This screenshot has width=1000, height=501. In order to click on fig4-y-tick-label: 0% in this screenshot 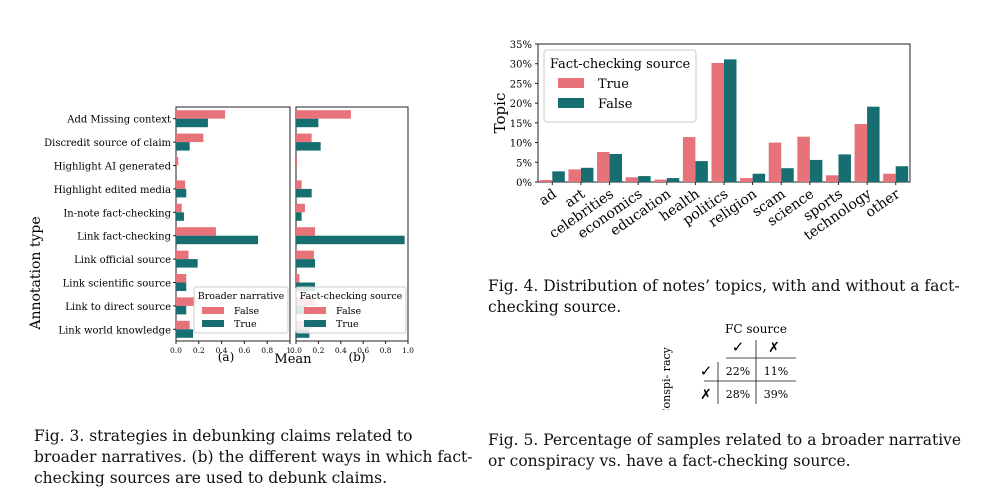, I will do `click(524, 183)`.